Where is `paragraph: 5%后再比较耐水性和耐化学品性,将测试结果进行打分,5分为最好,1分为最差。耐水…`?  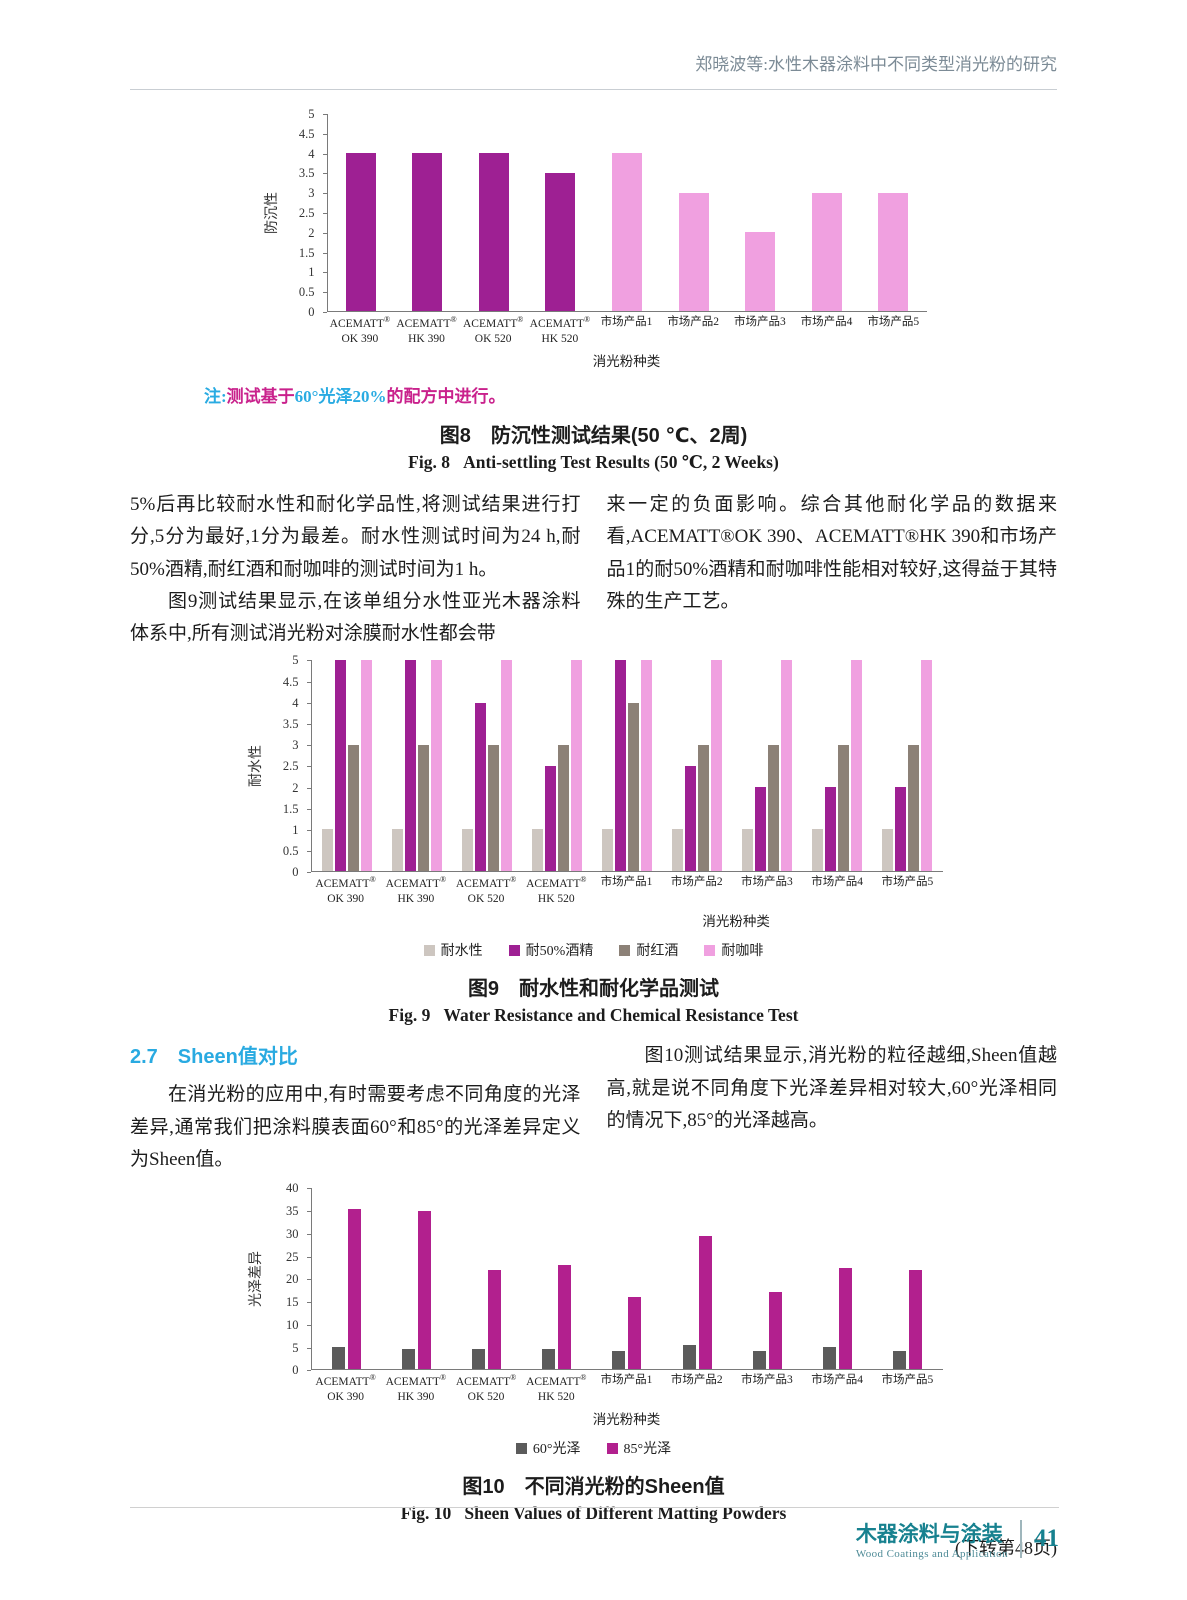 paragraph: 5%后再比较耐水性和耐化学品性,将测试结果进行打分,5分为最好,1分为最差。耐水… is located at coordinates (355, 537).